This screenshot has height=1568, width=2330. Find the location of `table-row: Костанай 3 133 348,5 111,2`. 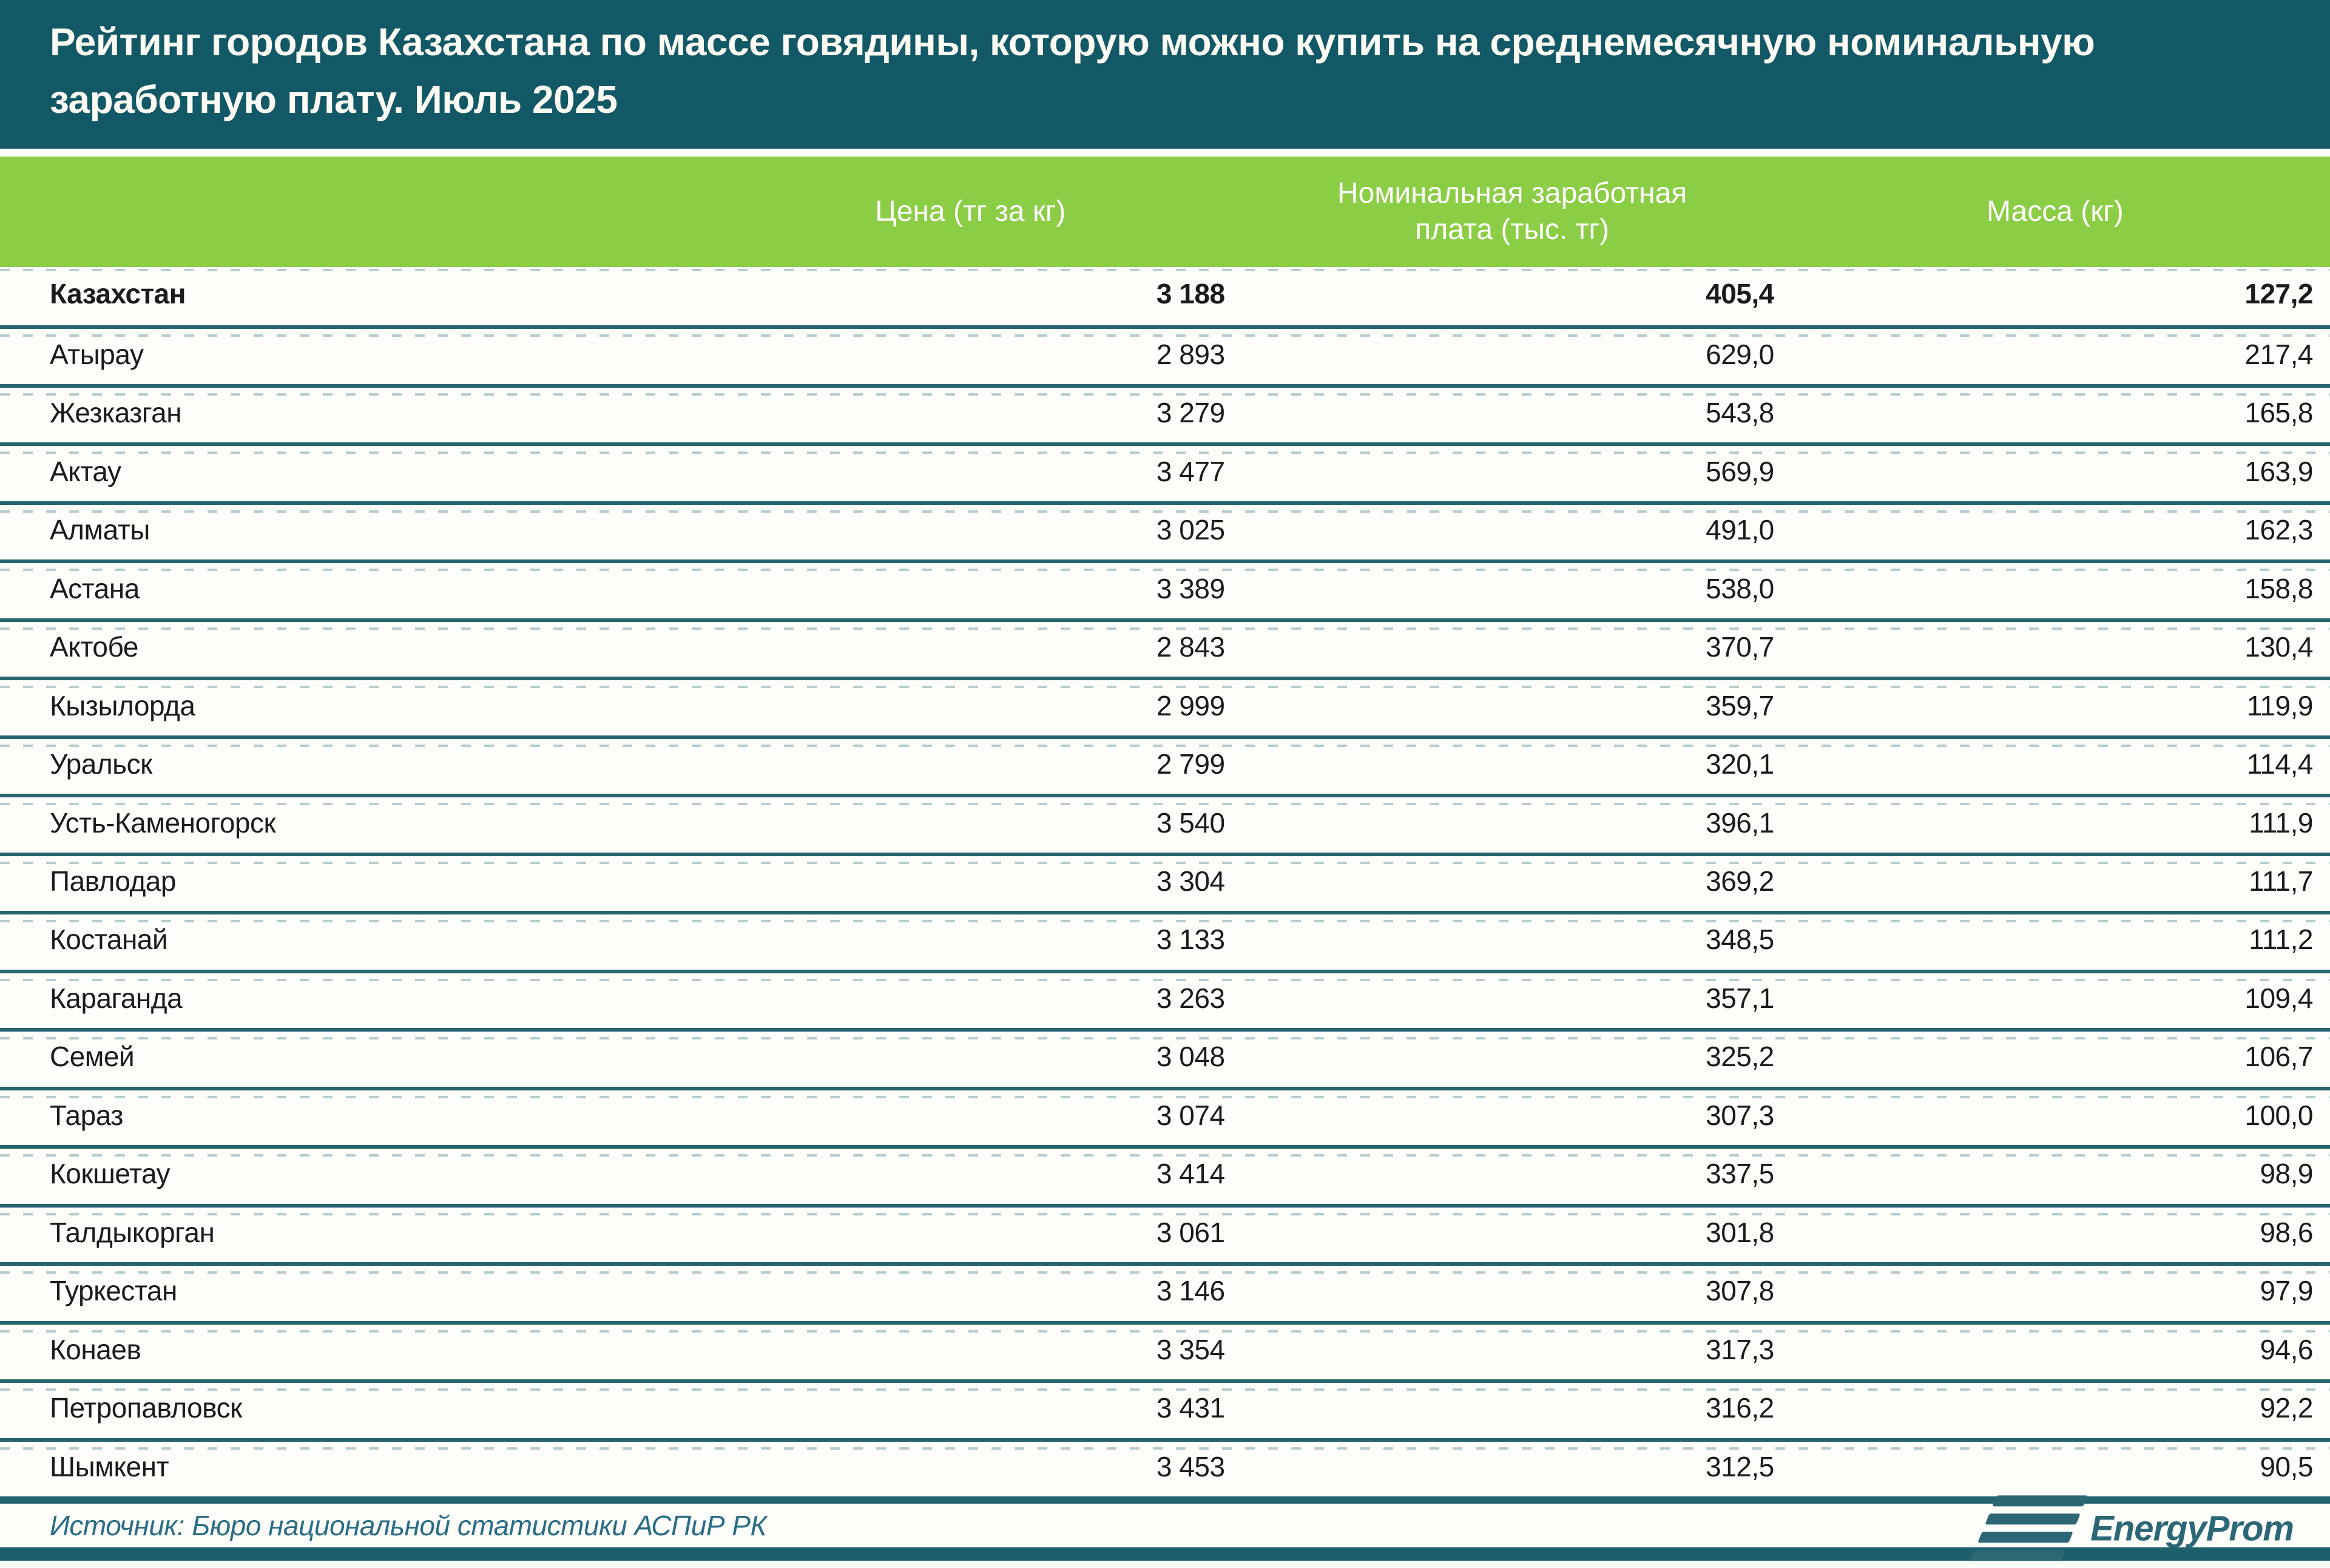

table-row: Костанай 3 133 348,5 111,2 is located at coordinates (1165, 940).